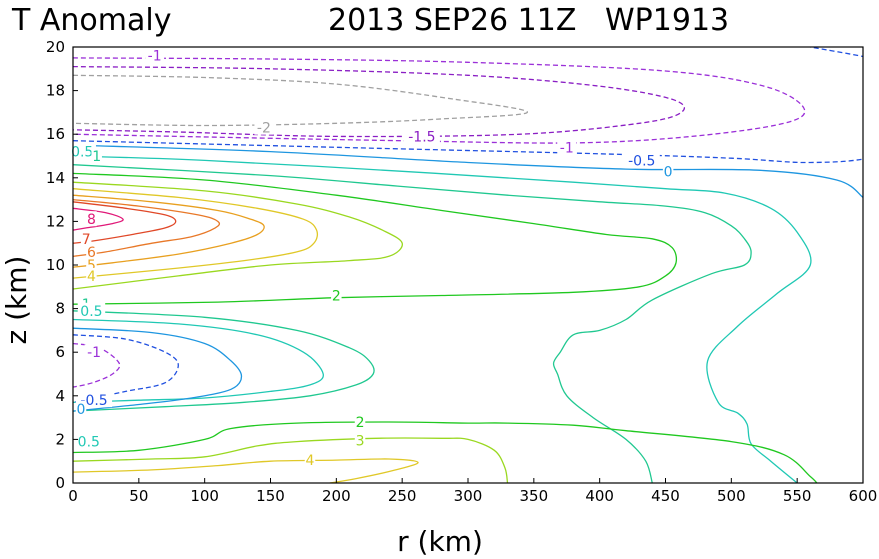 This screenshot has width=879, height=559. I want to click on y-axis-ticks: 0 2 4 6 8 10 12 14 16 18 20, so click(62, 265).